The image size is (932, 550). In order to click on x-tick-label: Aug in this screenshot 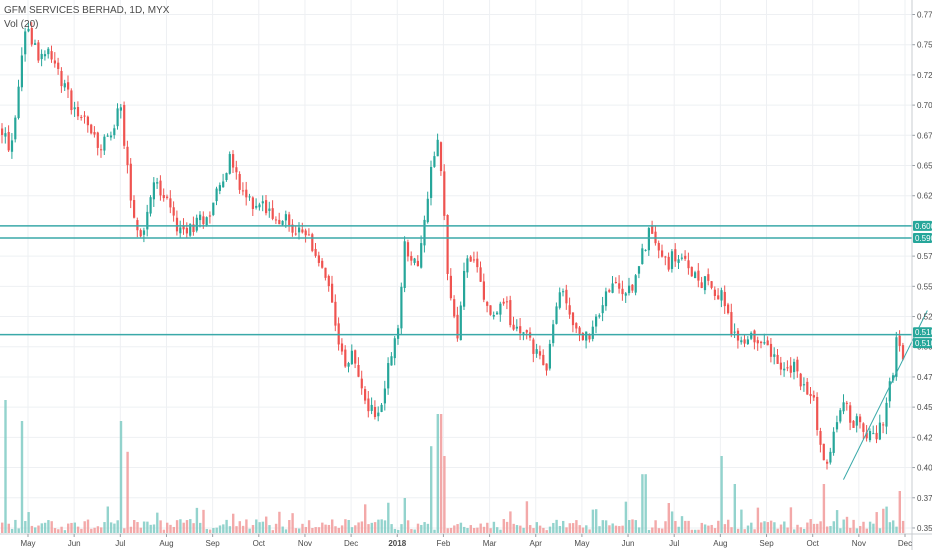, I will do `click(720, 543)`.